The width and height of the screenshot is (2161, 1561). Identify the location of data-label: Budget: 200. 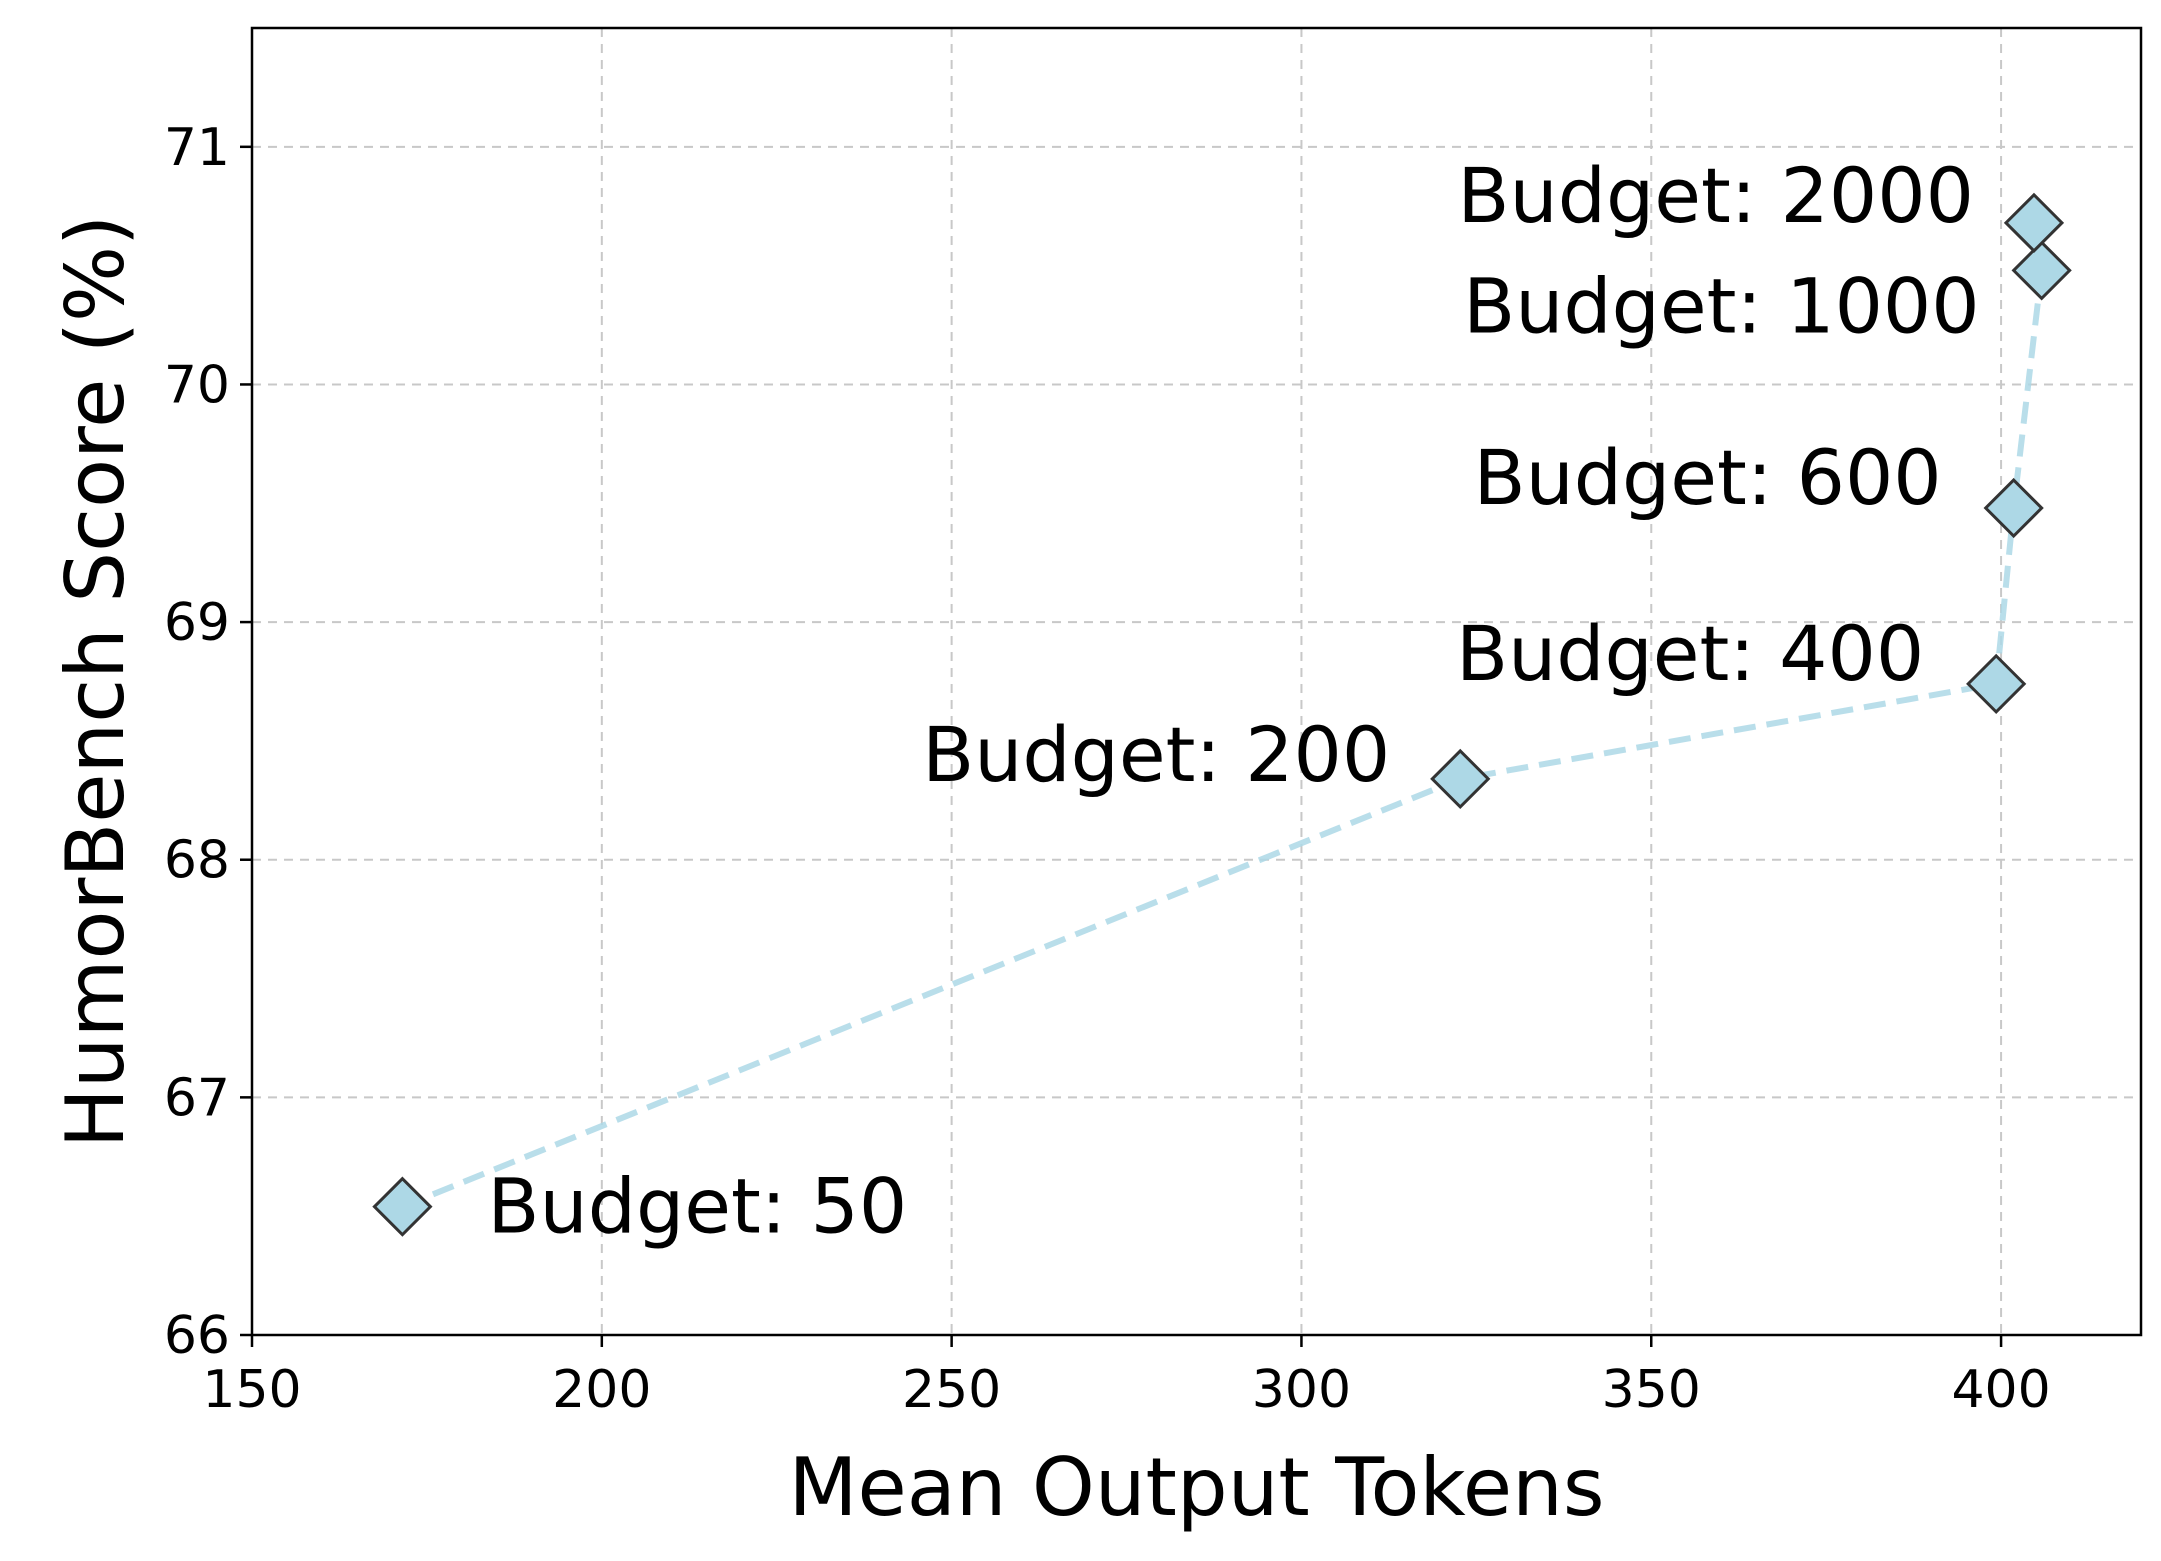
(1156, 754).